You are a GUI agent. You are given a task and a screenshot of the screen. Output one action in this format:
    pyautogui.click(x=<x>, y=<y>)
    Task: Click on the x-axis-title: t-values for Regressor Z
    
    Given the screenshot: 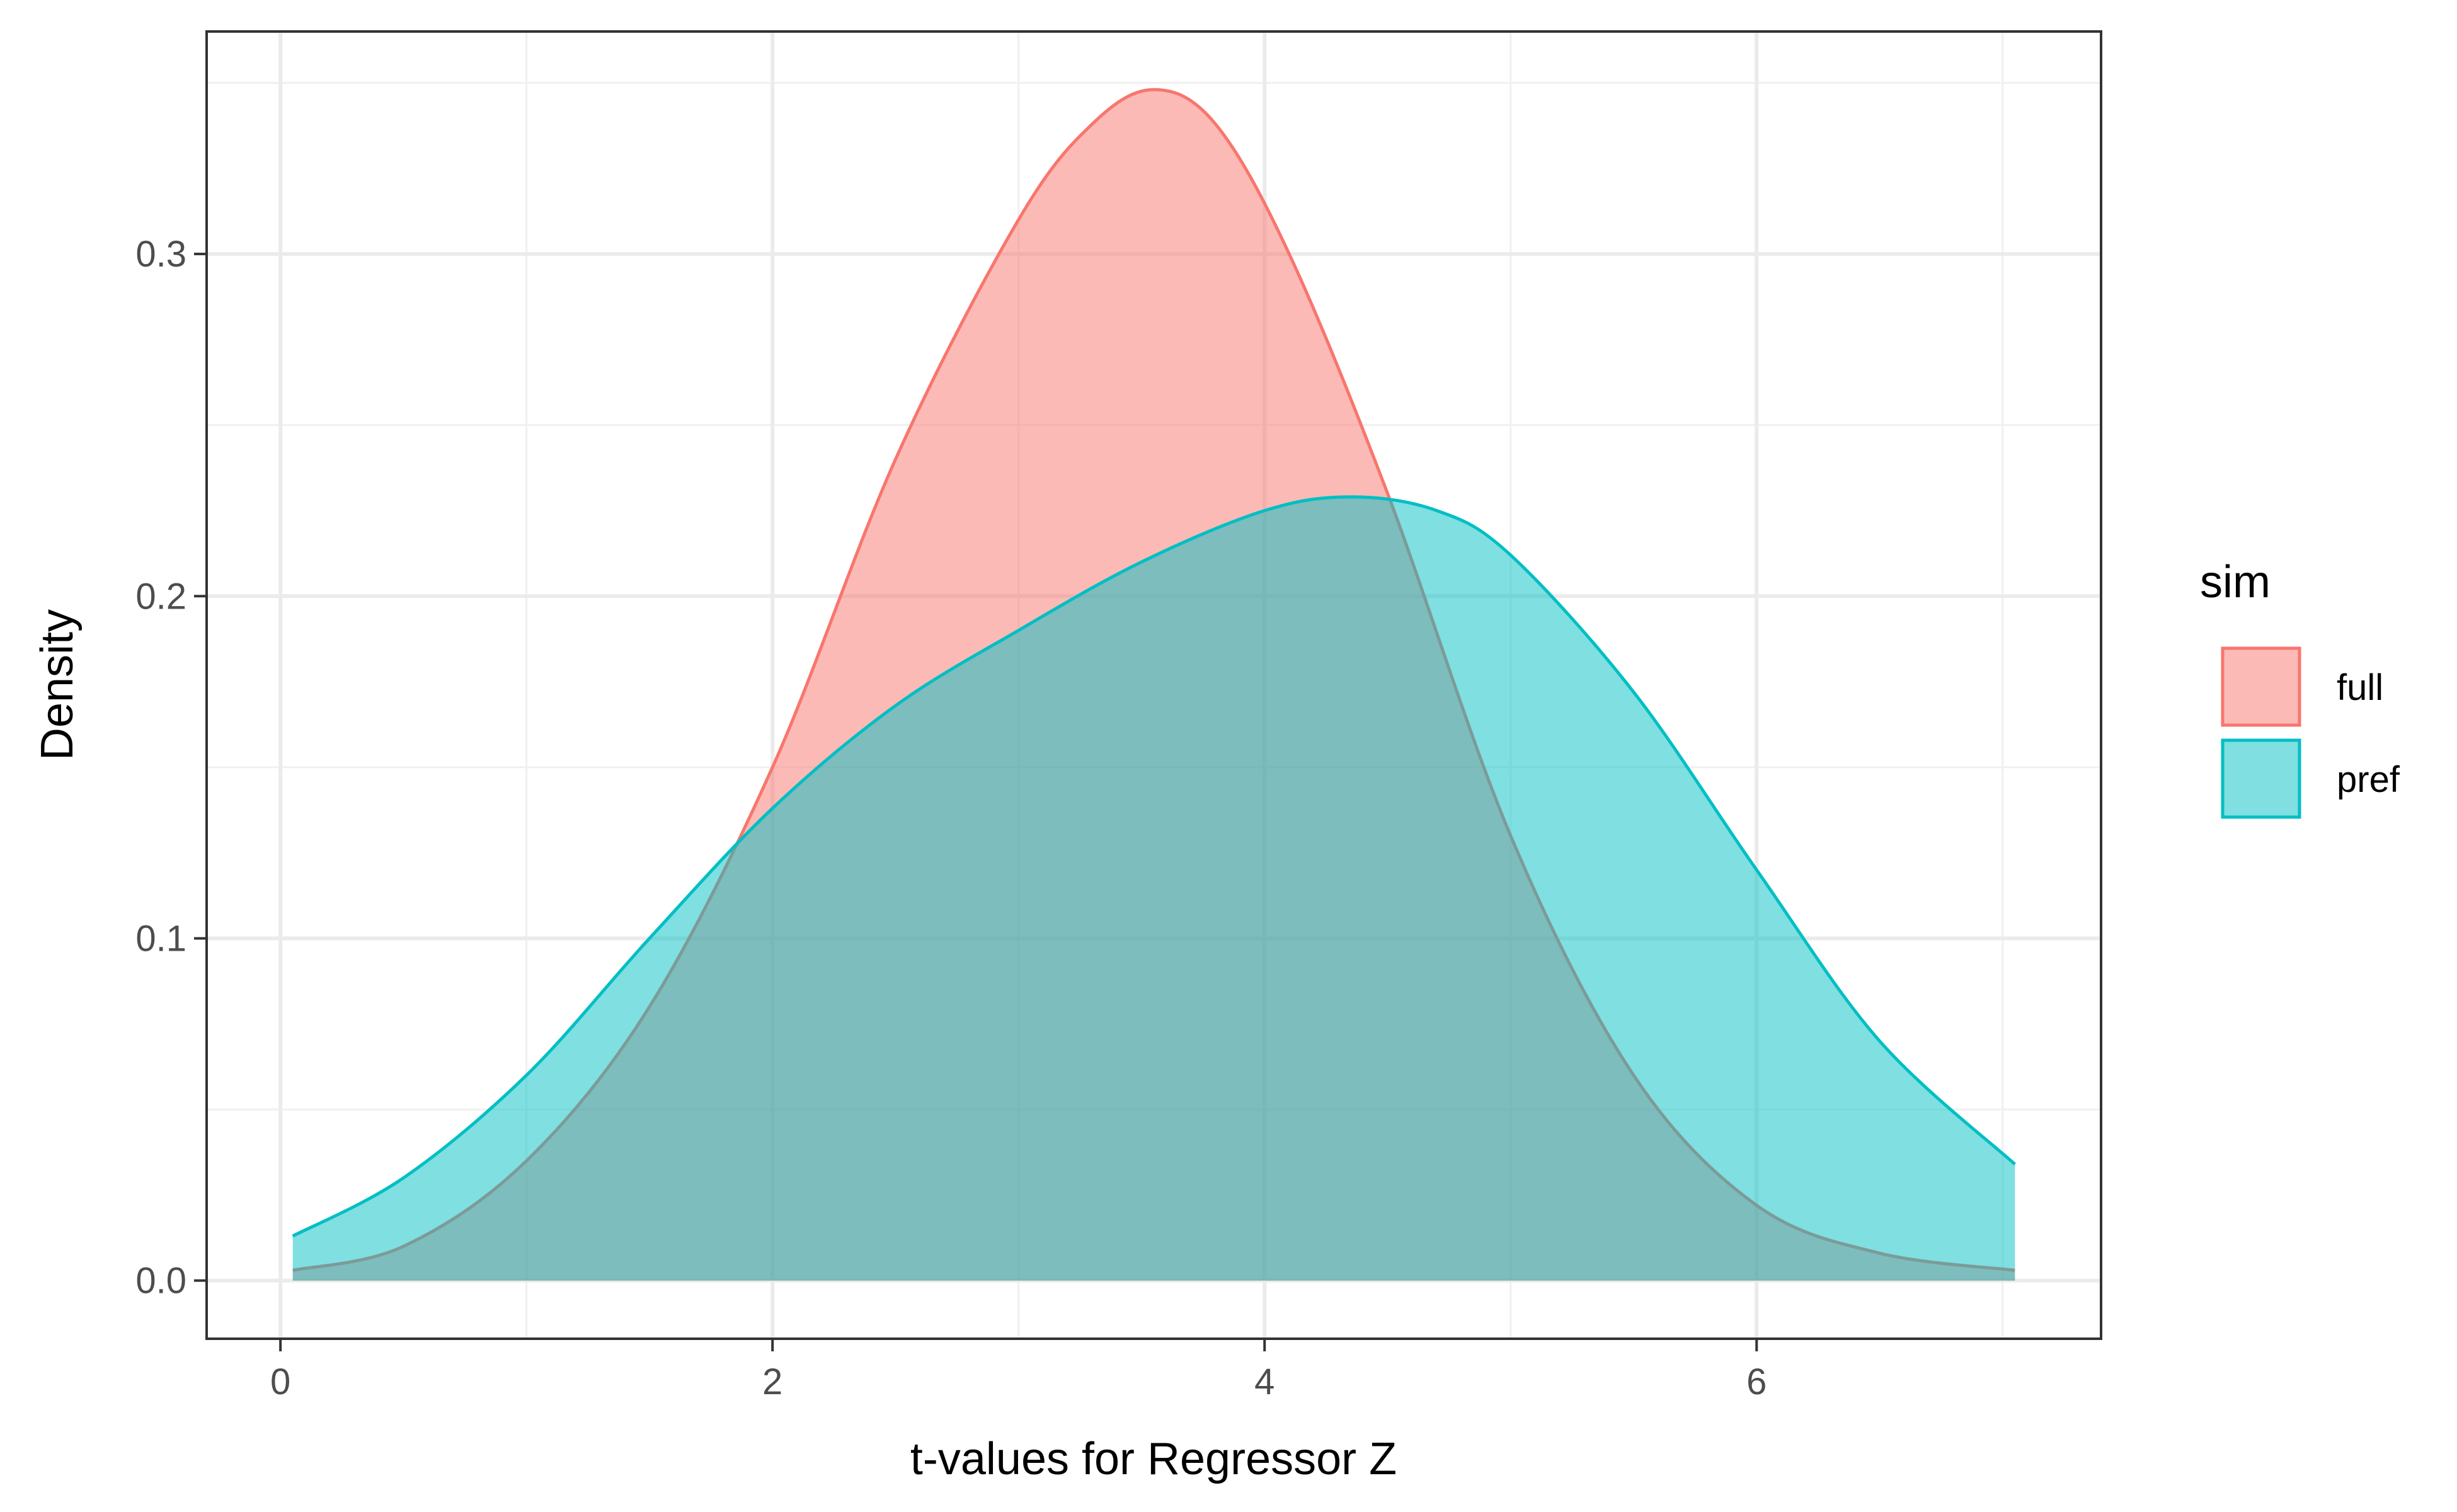 What is the action you would take?
    pyautogui.click(x=1153, y=1459)
    